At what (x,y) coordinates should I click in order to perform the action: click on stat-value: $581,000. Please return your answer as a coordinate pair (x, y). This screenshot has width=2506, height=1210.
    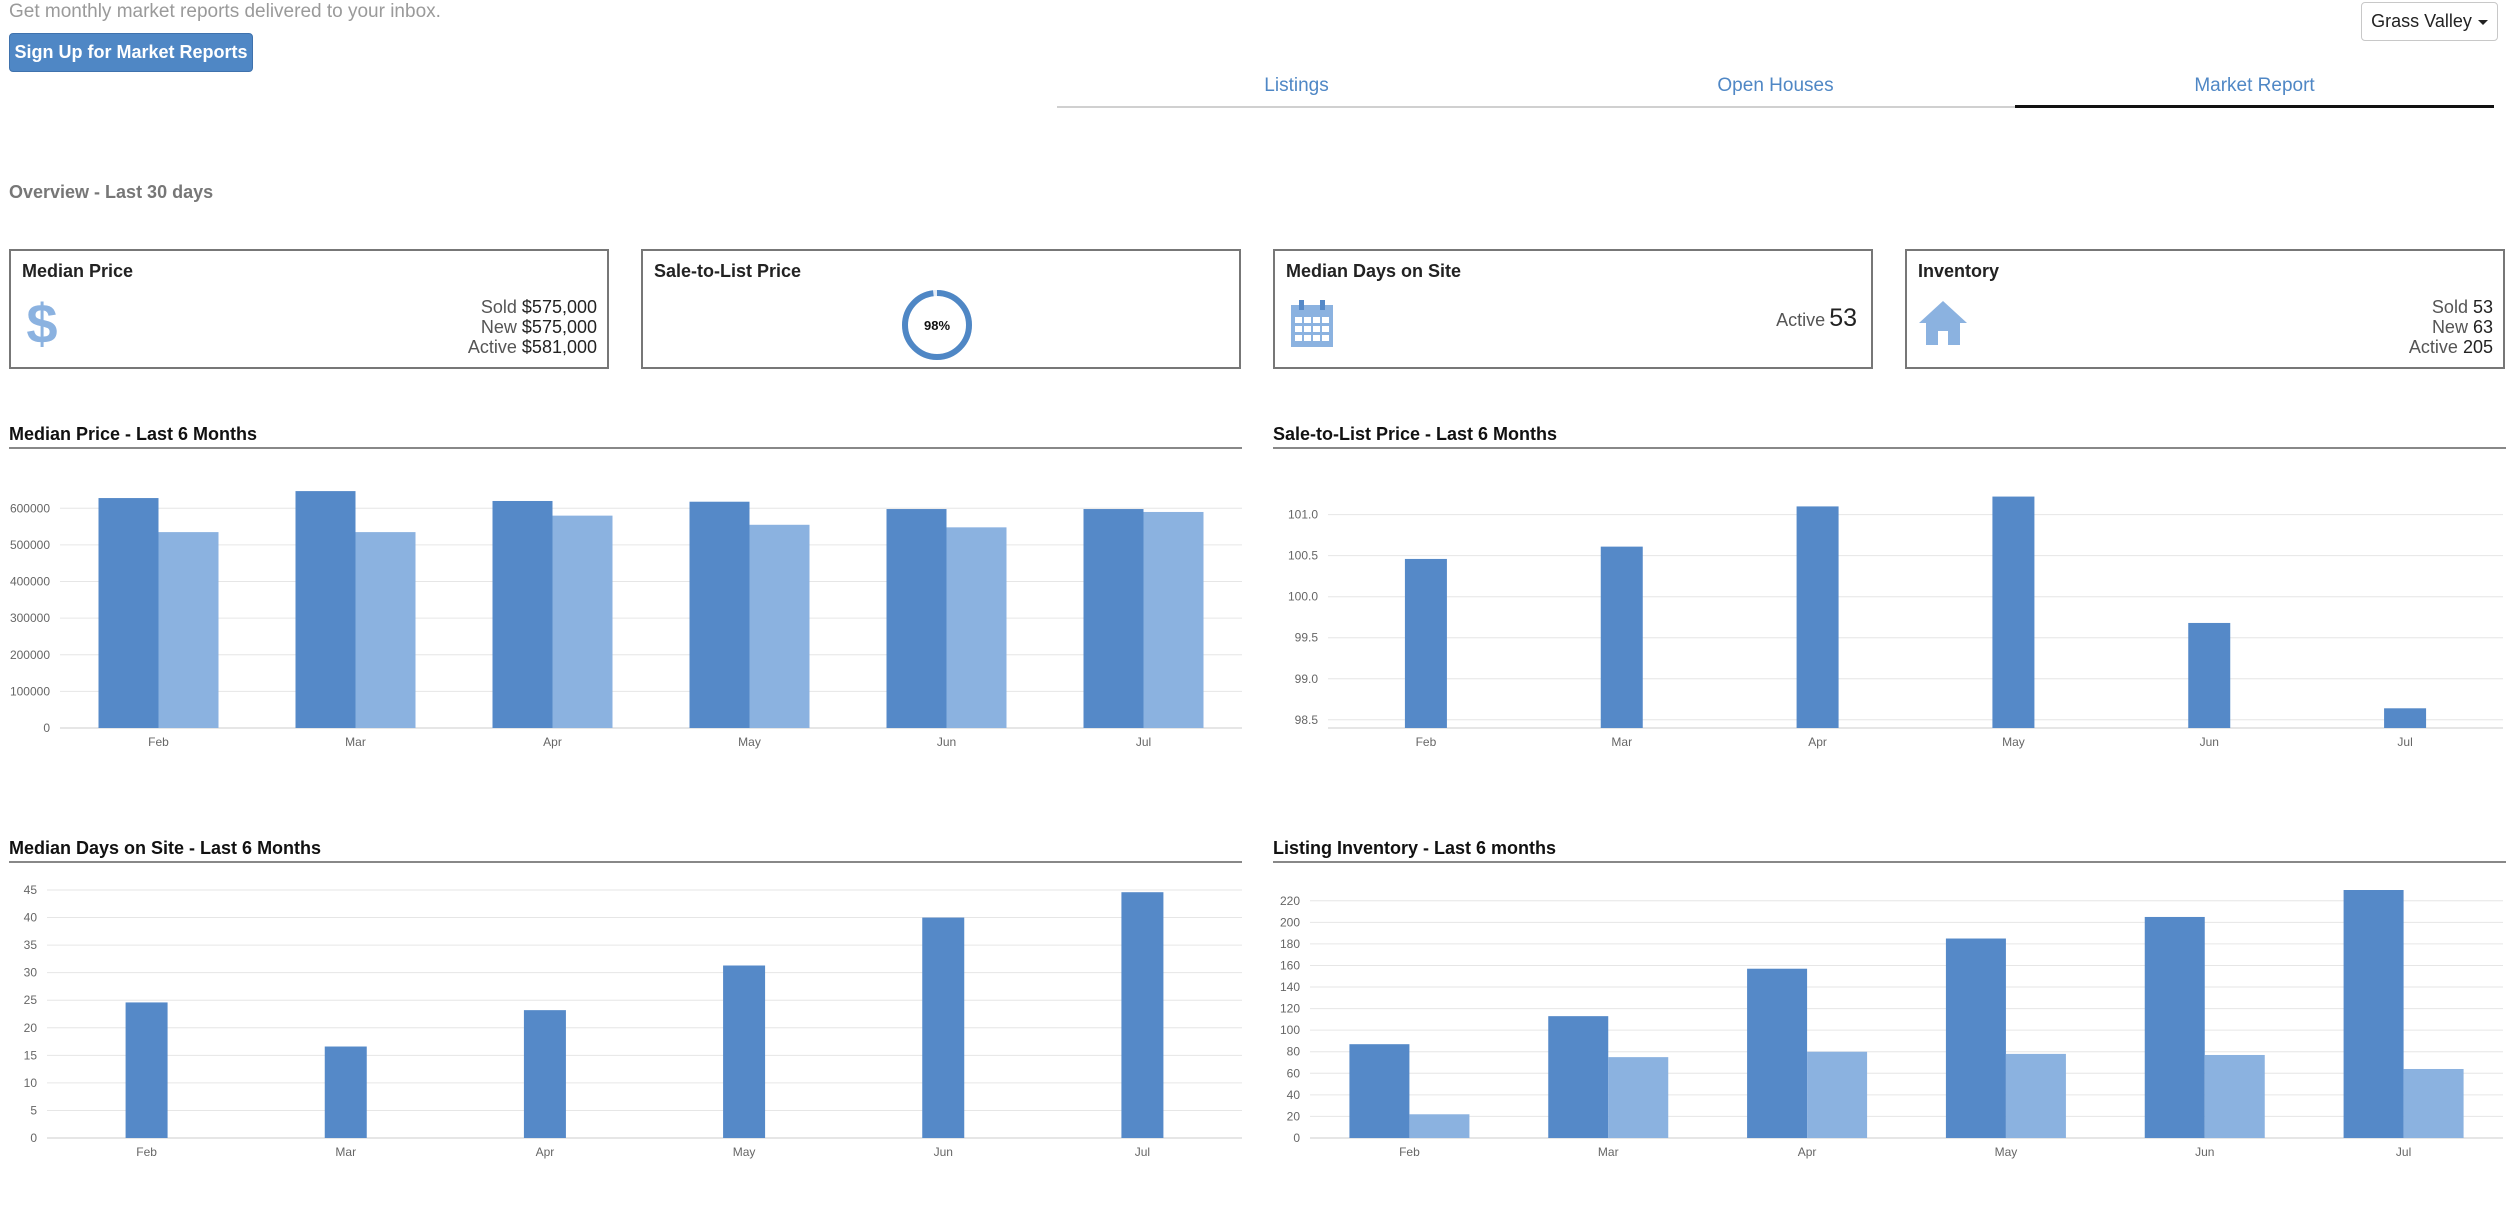
    Looking at the image, I should click on (559, 347).